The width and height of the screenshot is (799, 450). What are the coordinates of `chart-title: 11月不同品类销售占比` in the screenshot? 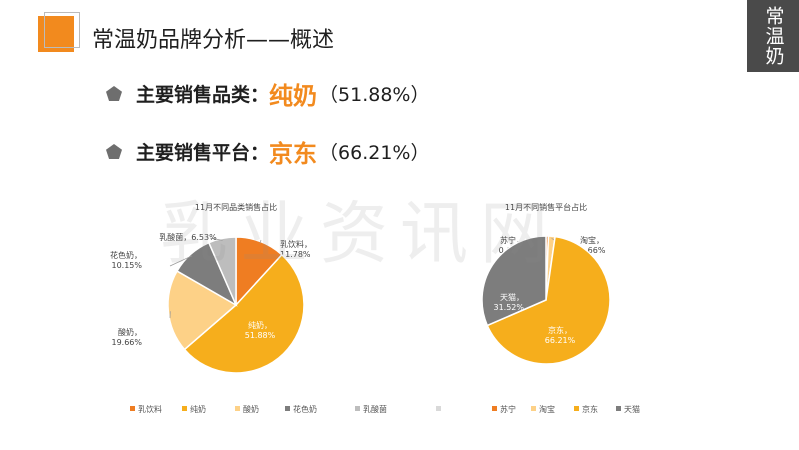 It's located at (236, 207).